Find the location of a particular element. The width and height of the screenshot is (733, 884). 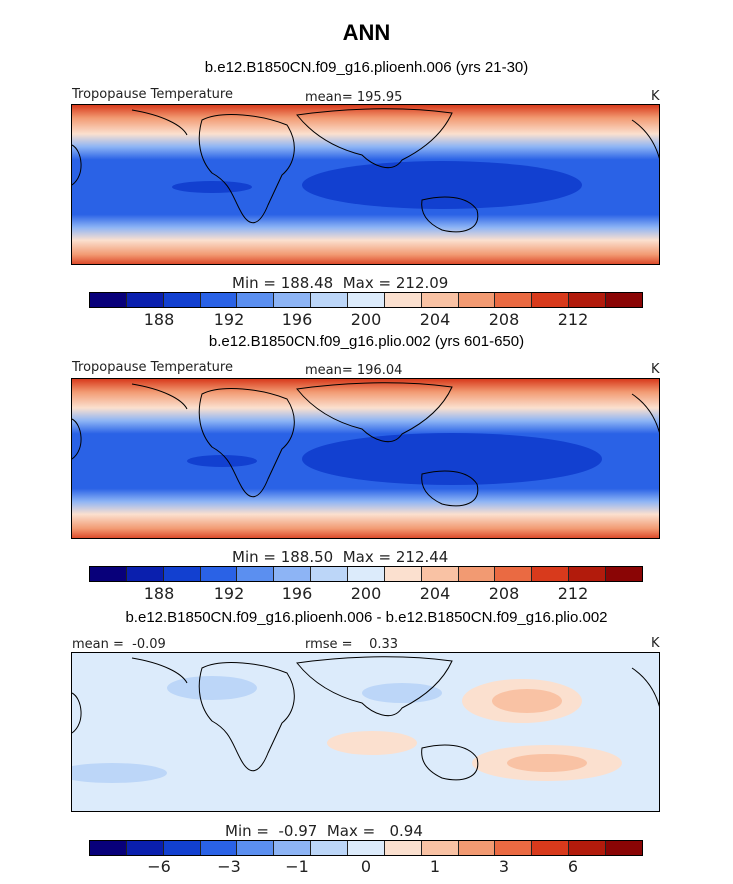

panel-1-tick: 204 is located at coordinates (435, 319).